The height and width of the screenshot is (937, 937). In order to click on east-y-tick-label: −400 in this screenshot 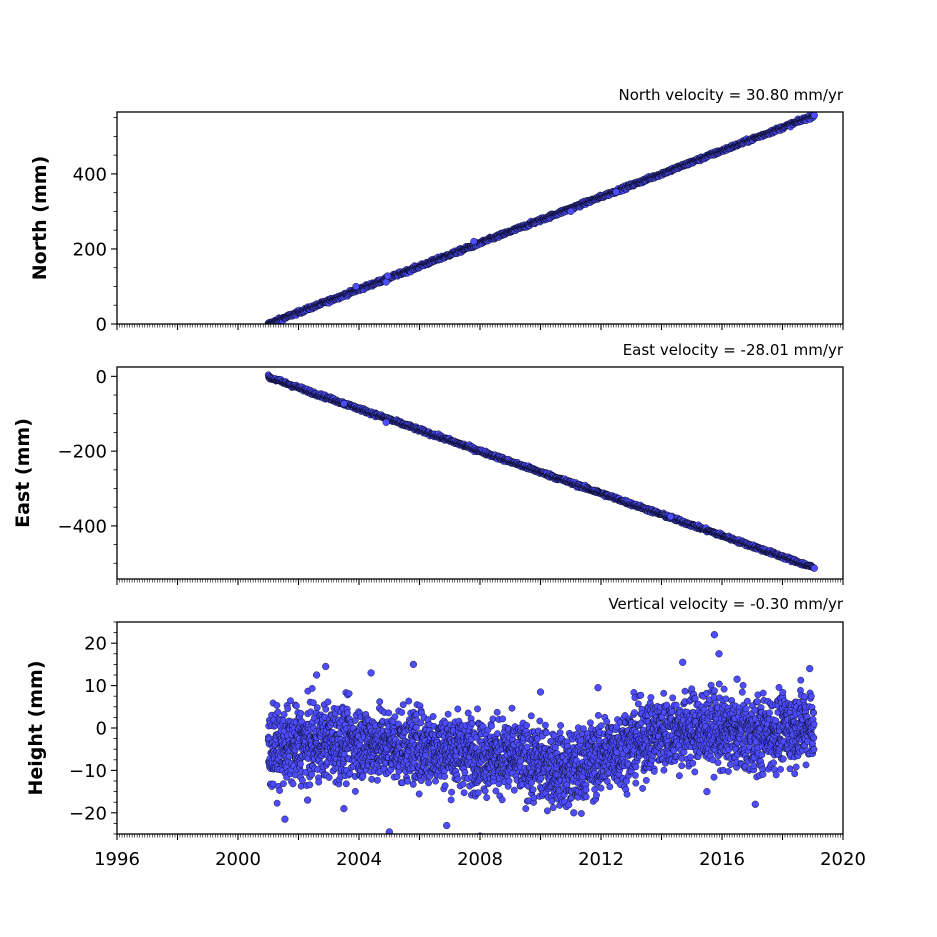, I will do `click(82, 526)`.